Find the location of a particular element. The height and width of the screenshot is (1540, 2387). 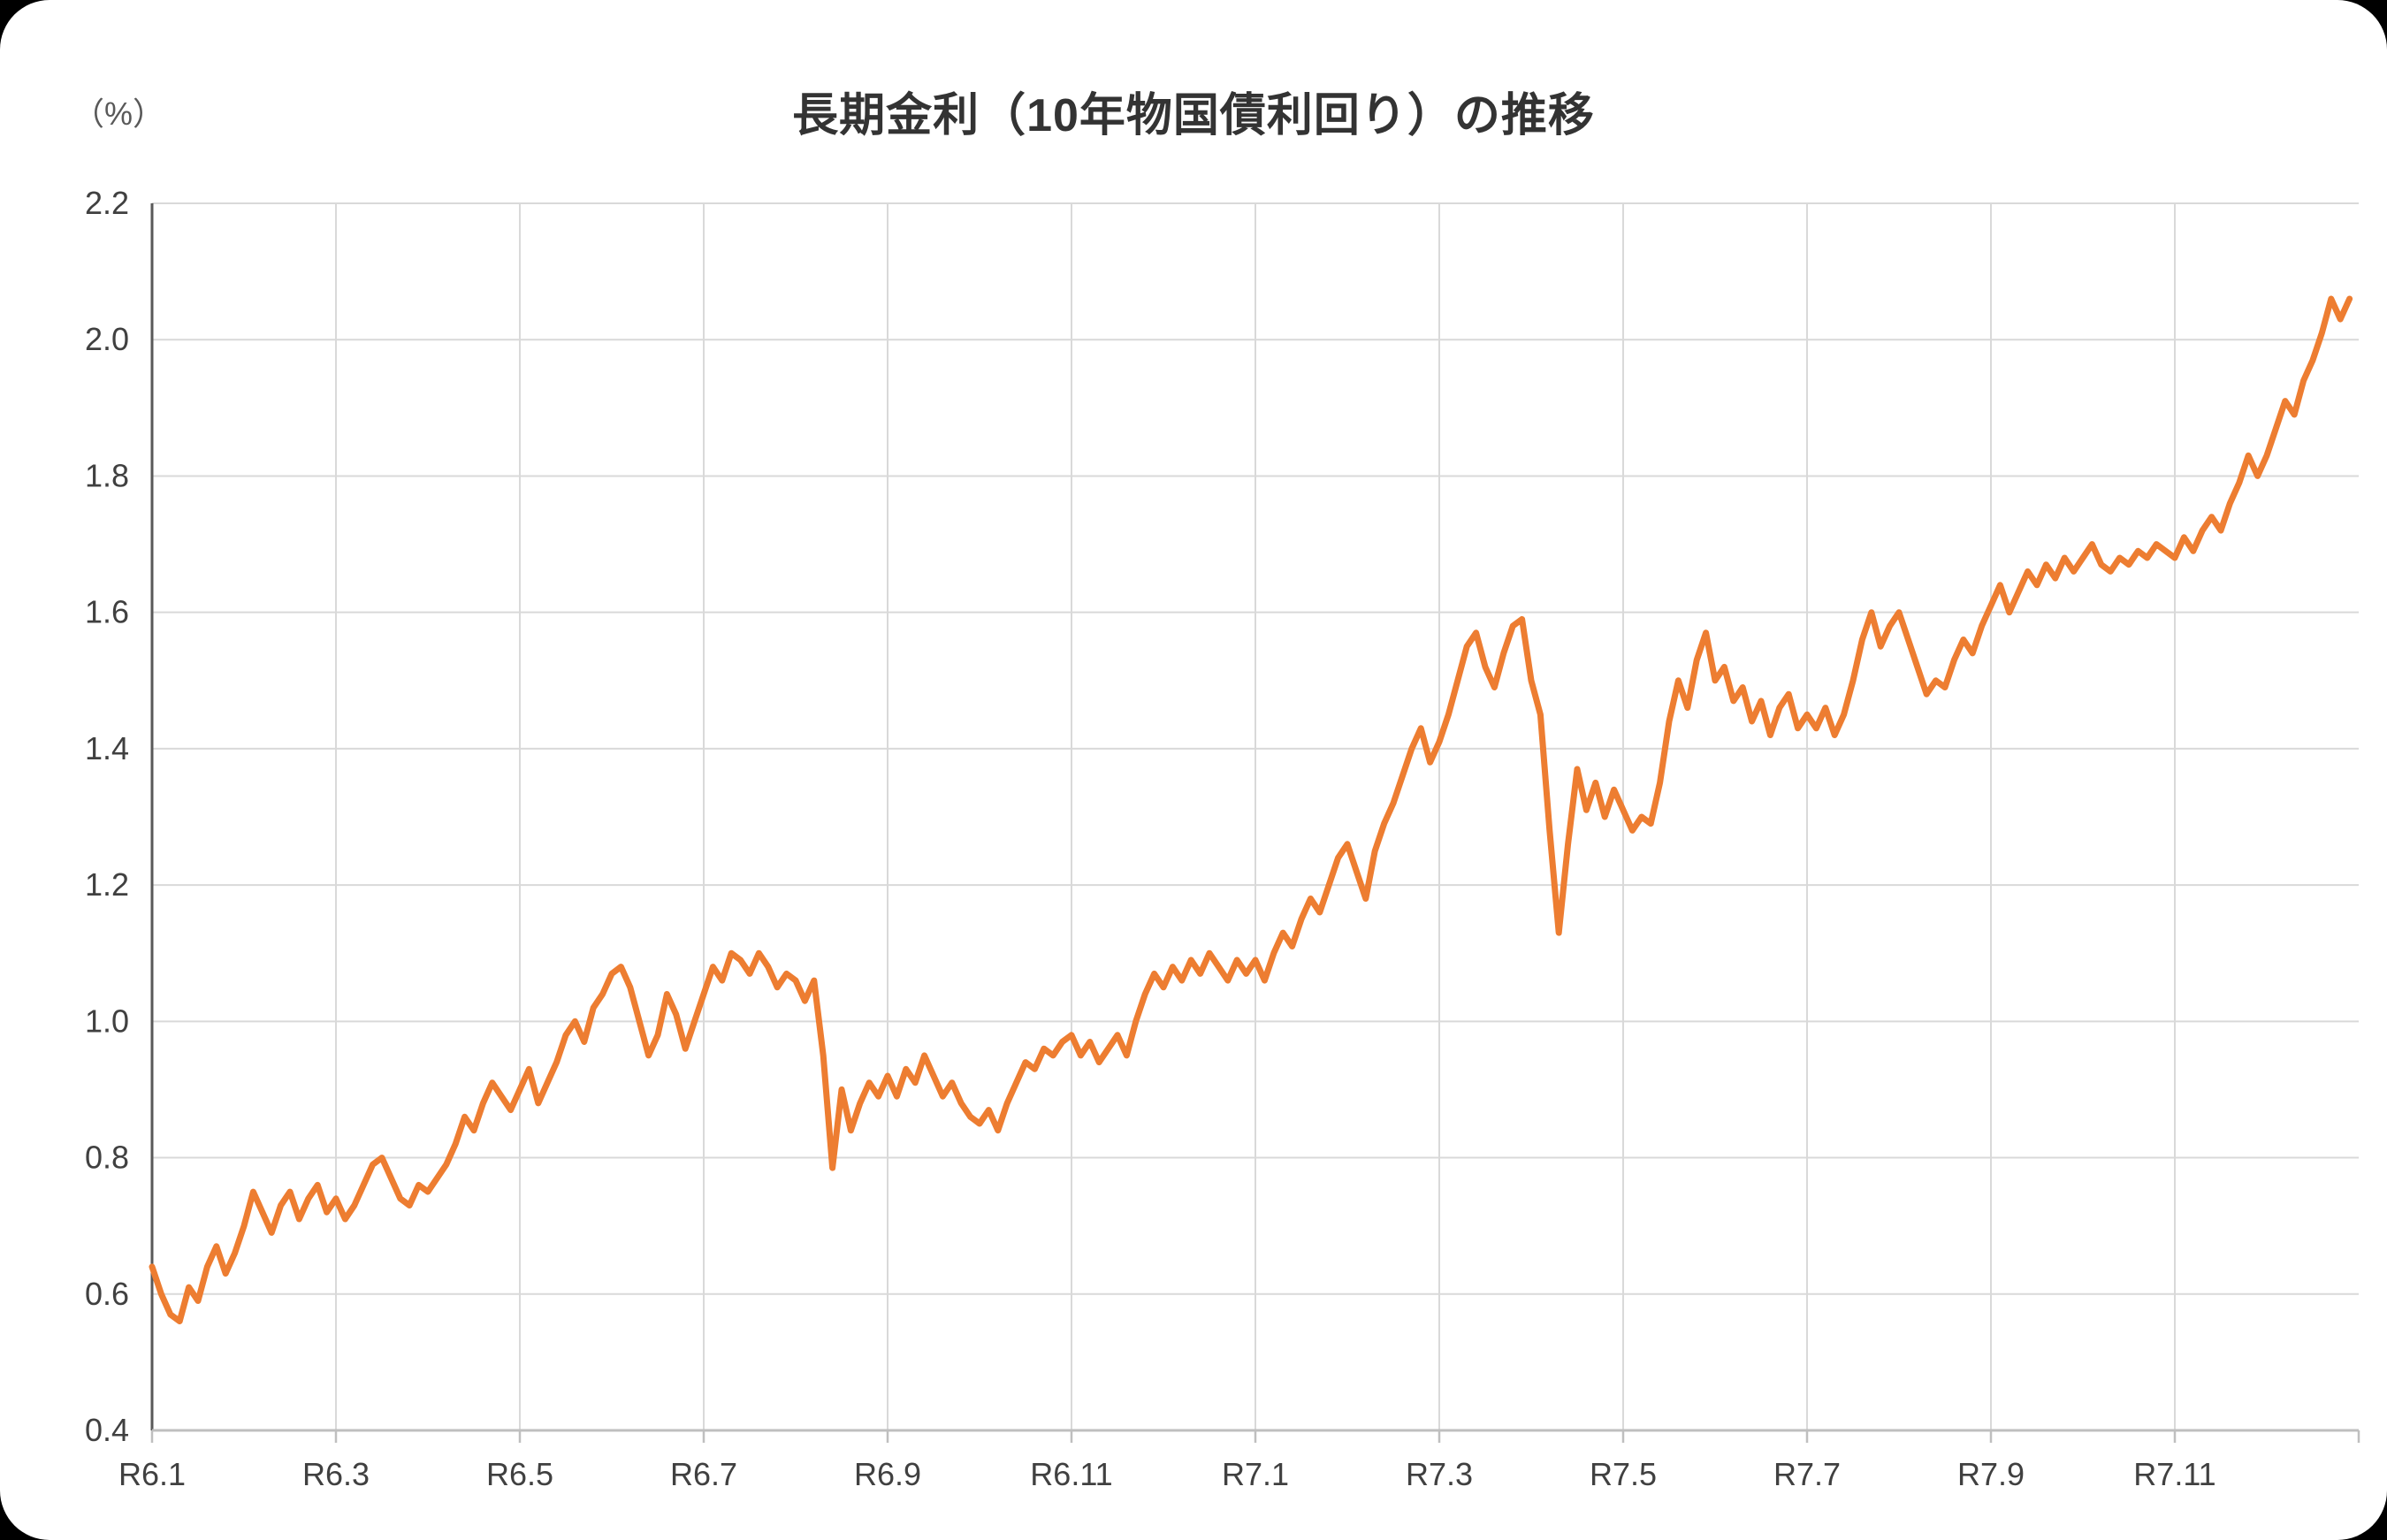

axis-tick-label: R6.5 is located at coordinates (519, 1474).